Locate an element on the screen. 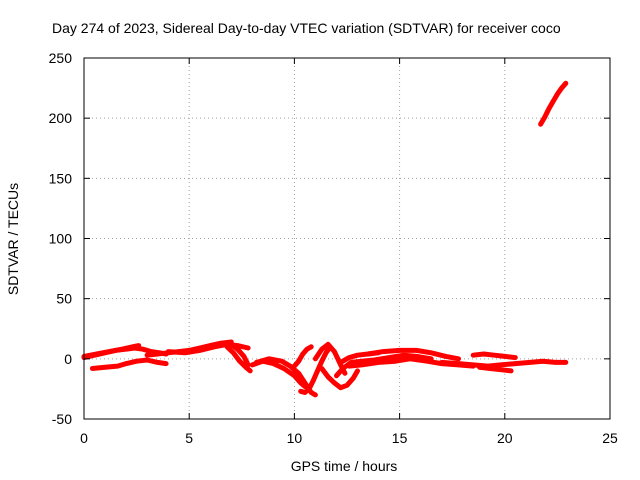 This screenshot has width=640, height=480. y-tick-label: 0 is located at coordinates (68, 359).